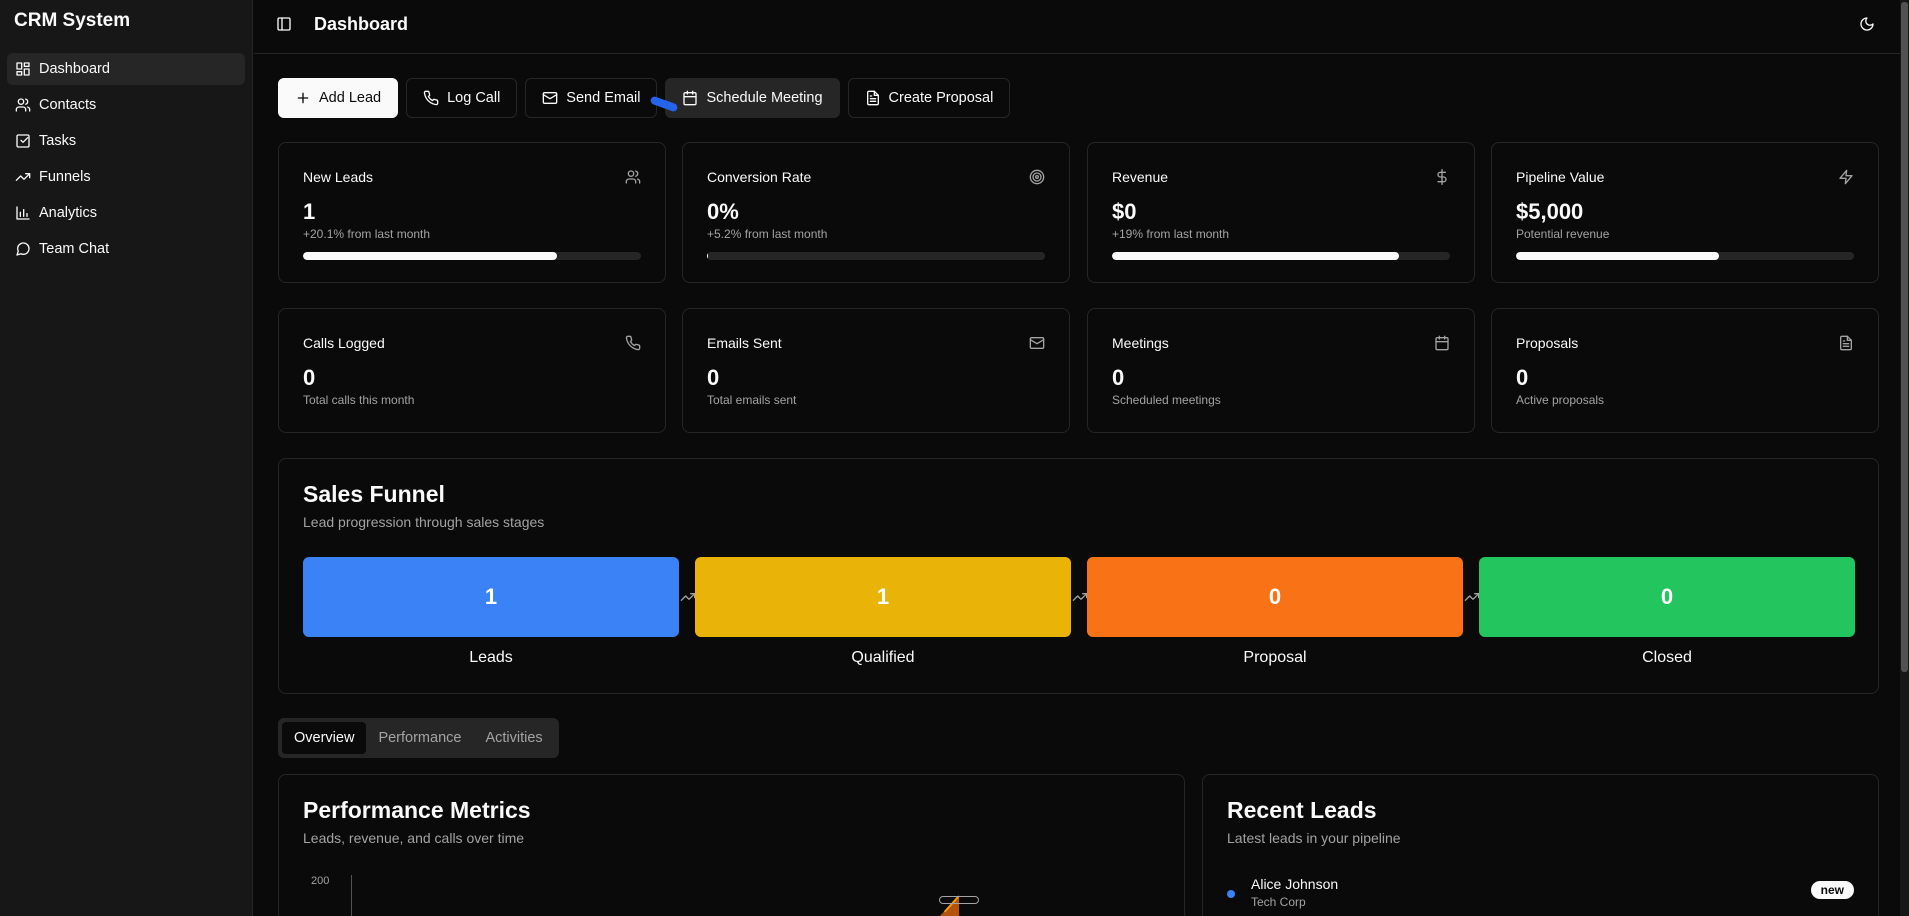 This screenshot has width=1909, height=916. What do you see at coordinates (474, 98) in the screenshot?
I see `log-call-label: Log Call` at bounding box center [474, 98].